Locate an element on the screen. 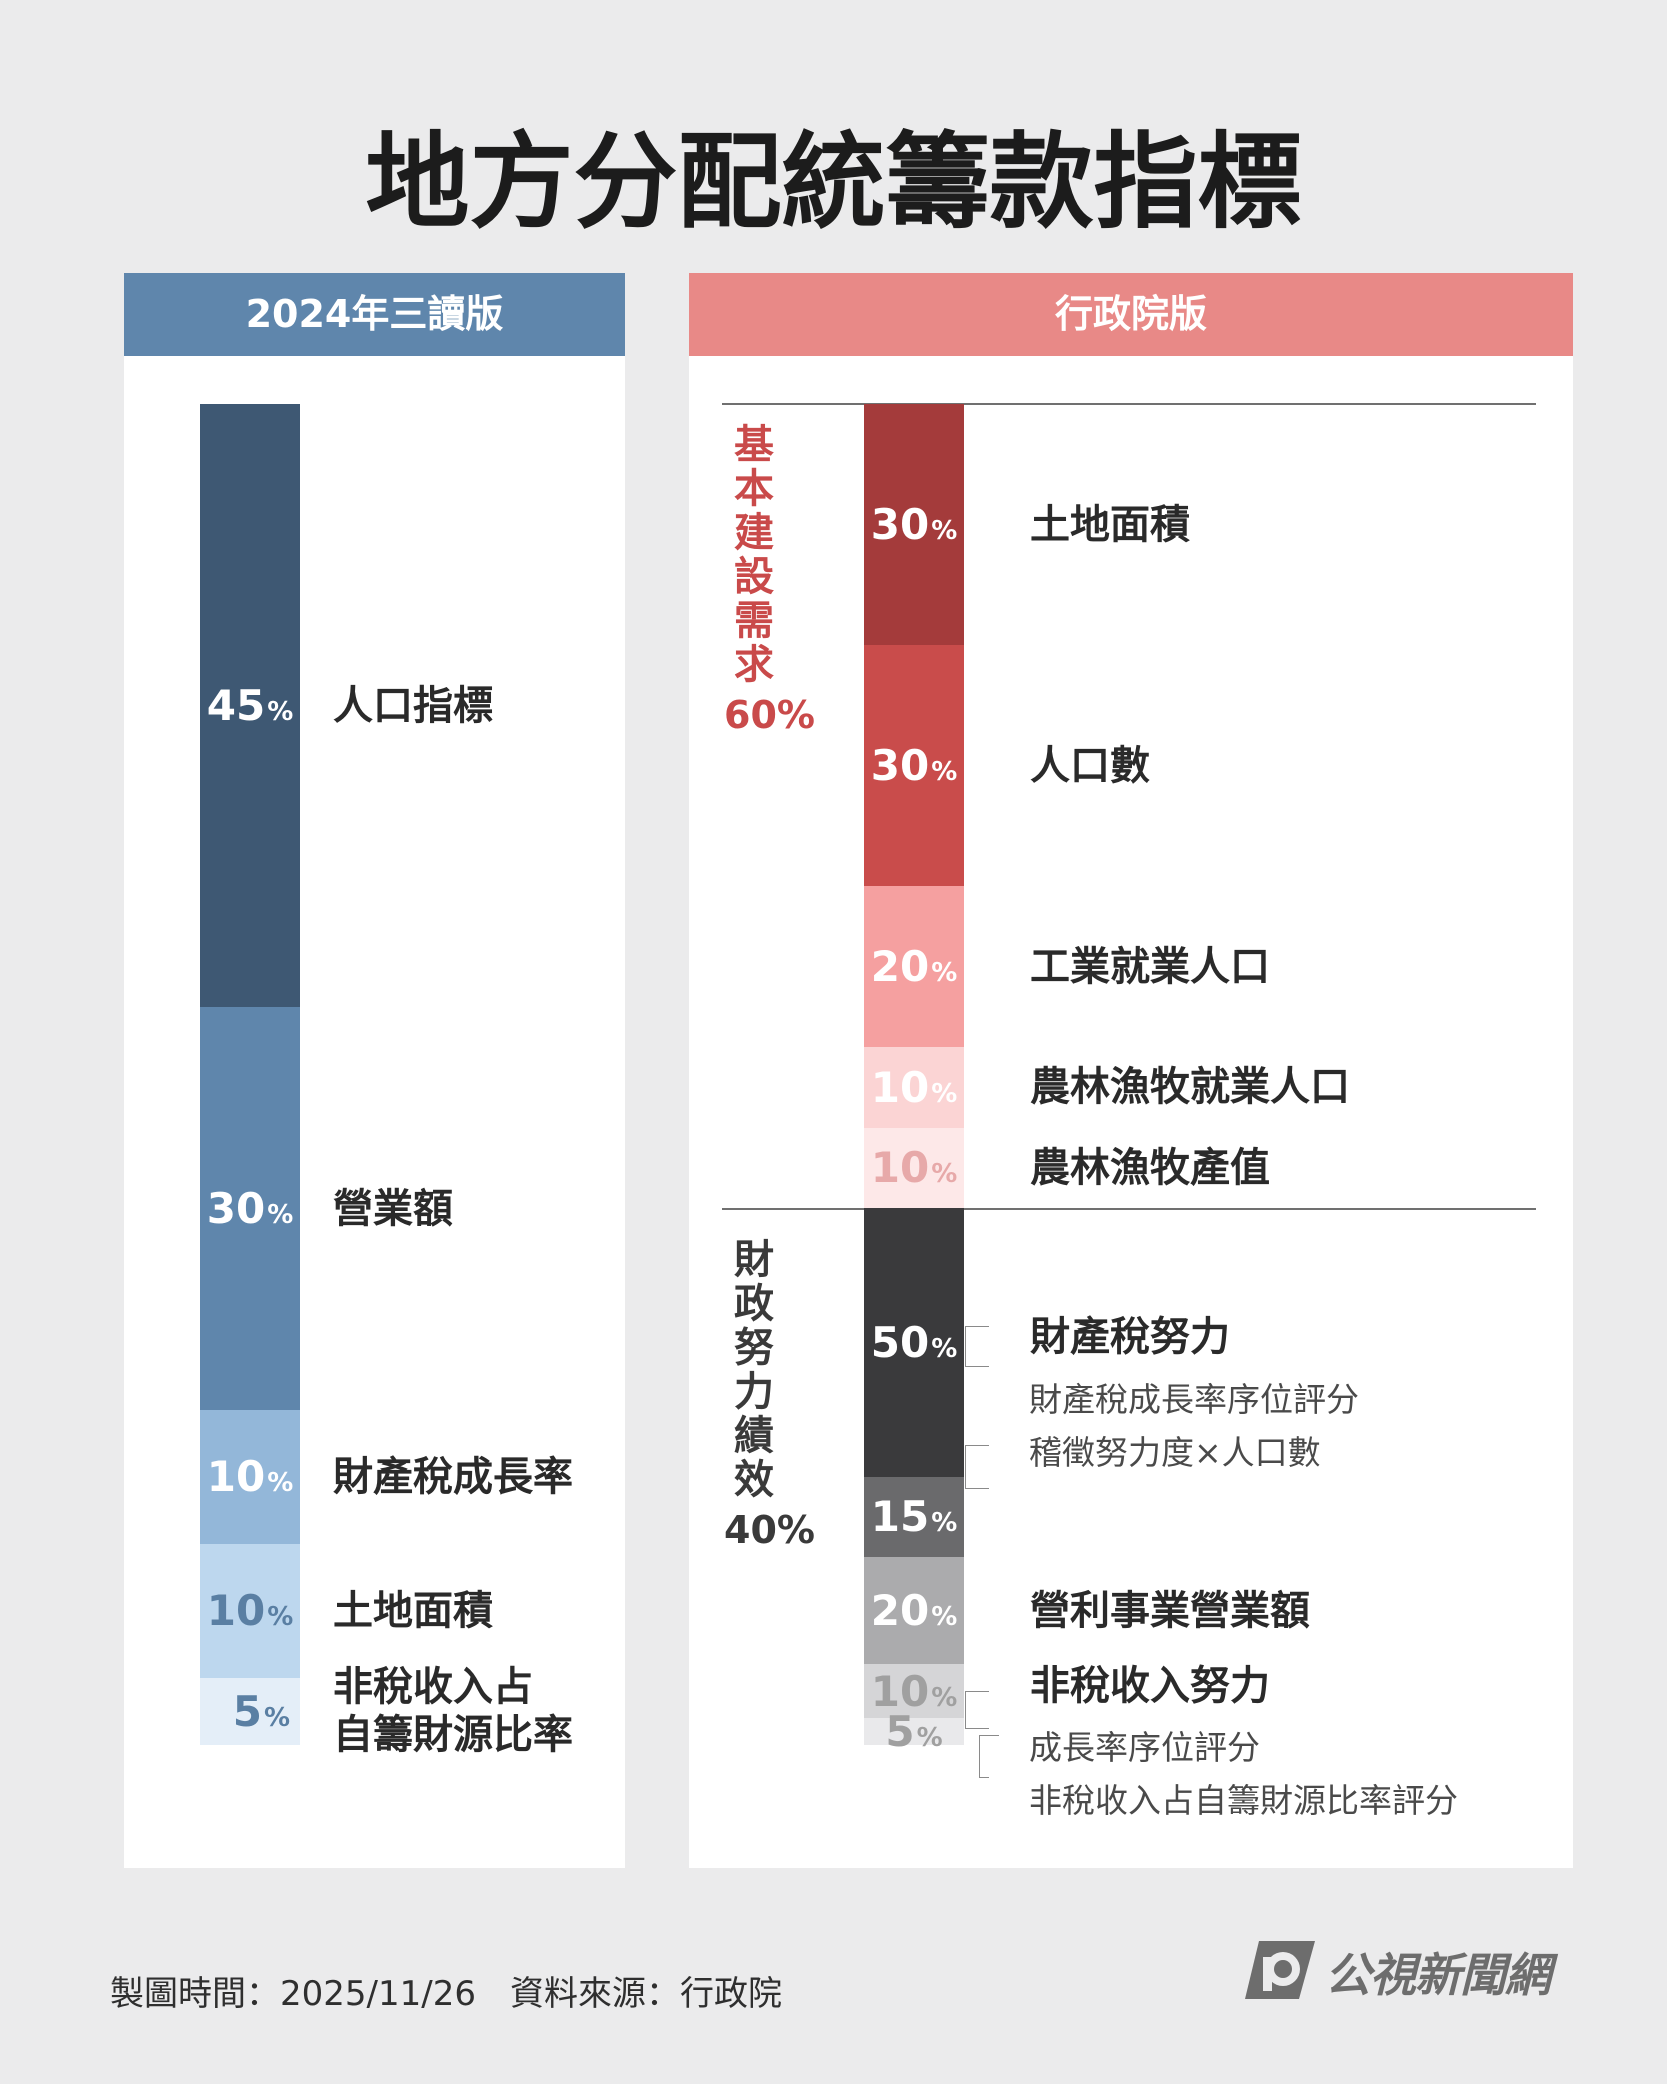 Image resolution: width=1667 pixels, height=2084 pixels. left-bar-value-label: 30% is located at coordinates (250, 1209).